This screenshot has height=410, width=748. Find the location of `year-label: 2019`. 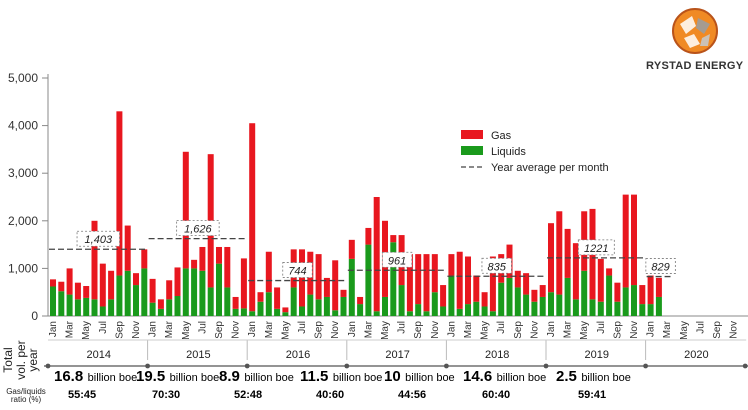

year-label: 2019 is located at coordinates (597, 355).